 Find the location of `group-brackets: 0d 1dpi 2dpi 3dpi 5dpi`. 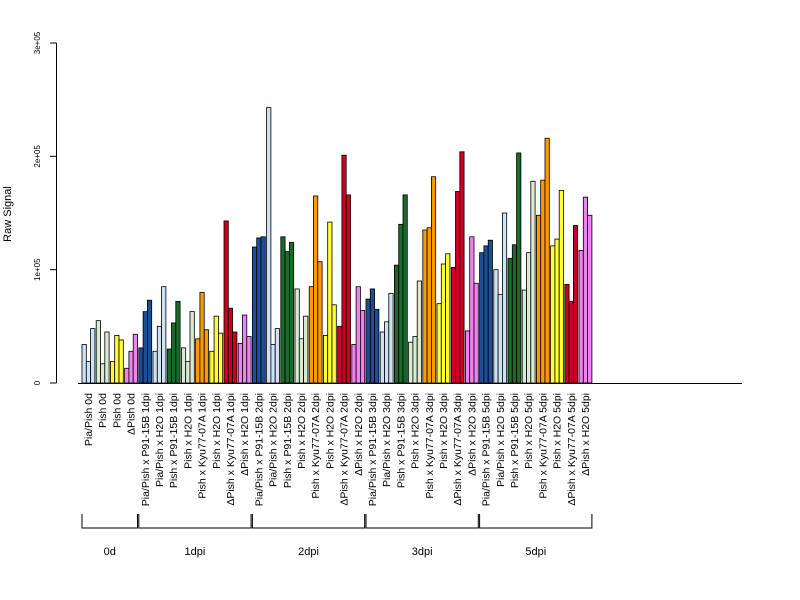

group-brackets: 0d 1dpi 2dpi 3dpi 5dpi is located at coordinates (337, 536).